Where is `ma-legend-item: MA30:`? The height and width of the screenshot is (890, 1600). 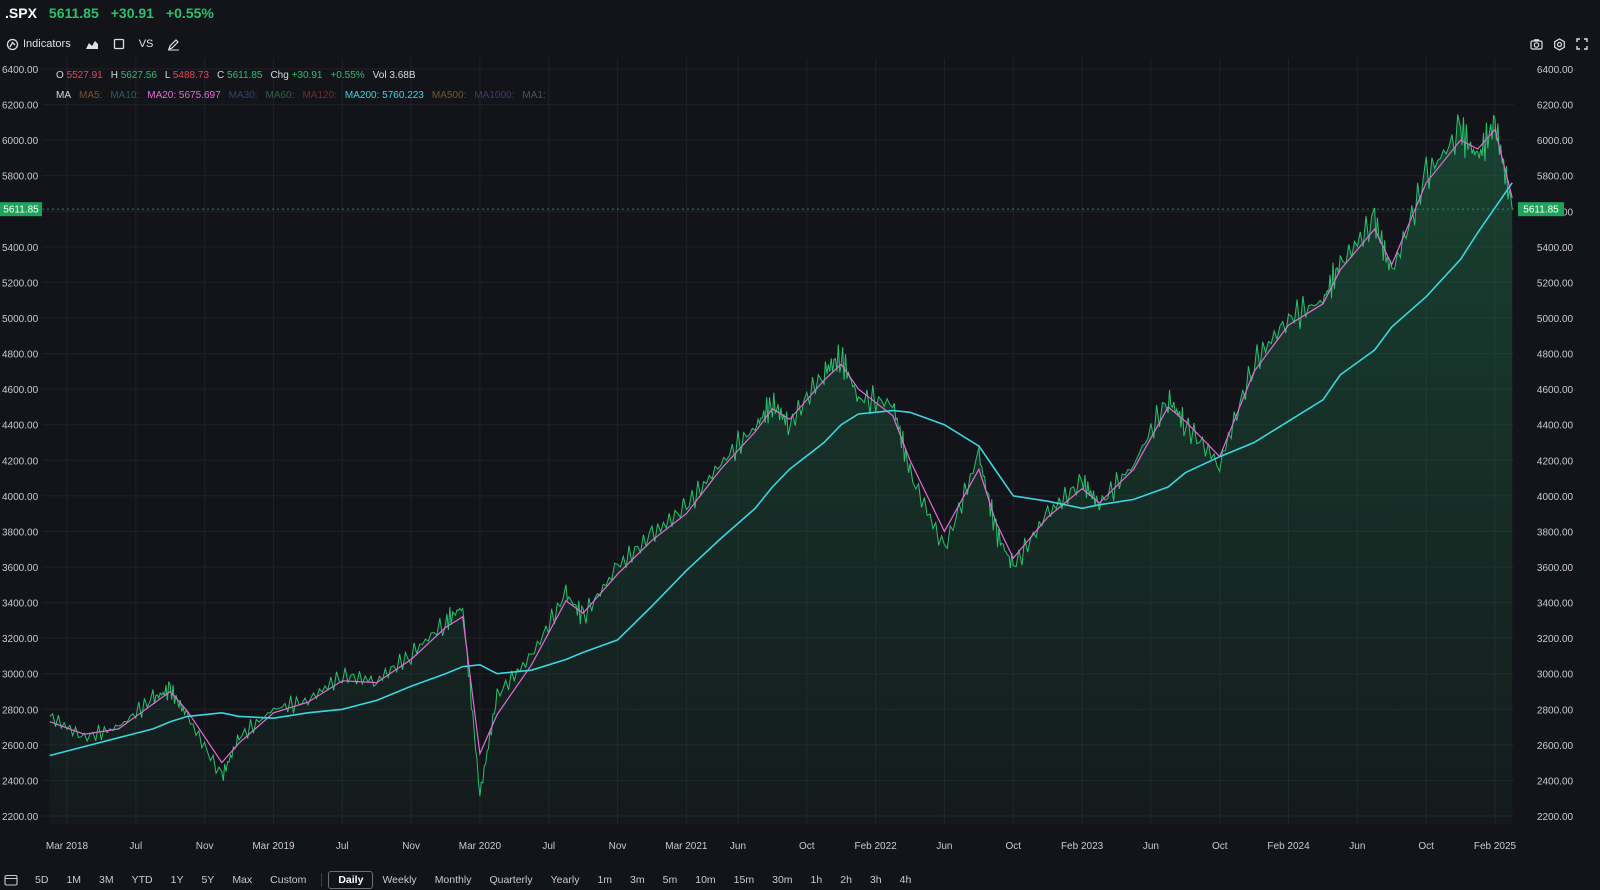
ma-legend-item: MA30: is located at coordinates (243, 95).